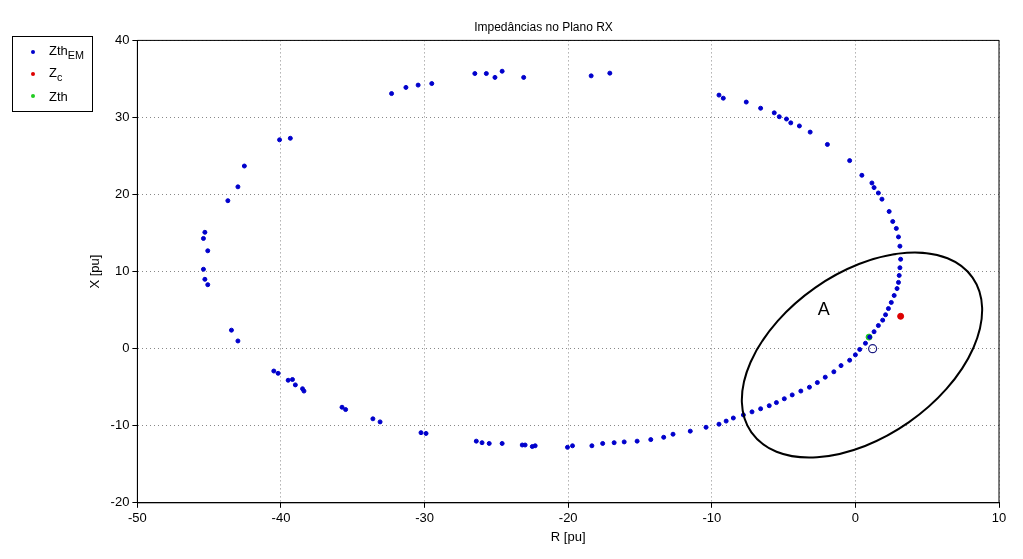 The width and height of the screenshot is (1023, 559). Describe the element at coordinates (120, 425) in the screenshot. I see `y-tick-label: -10` at that location.